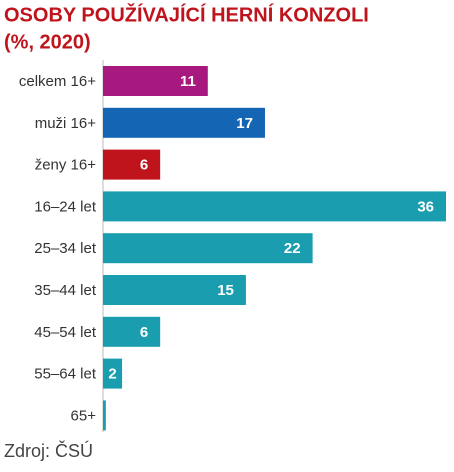  I want to click on category-label: 35–44 let, so click(65, 290).